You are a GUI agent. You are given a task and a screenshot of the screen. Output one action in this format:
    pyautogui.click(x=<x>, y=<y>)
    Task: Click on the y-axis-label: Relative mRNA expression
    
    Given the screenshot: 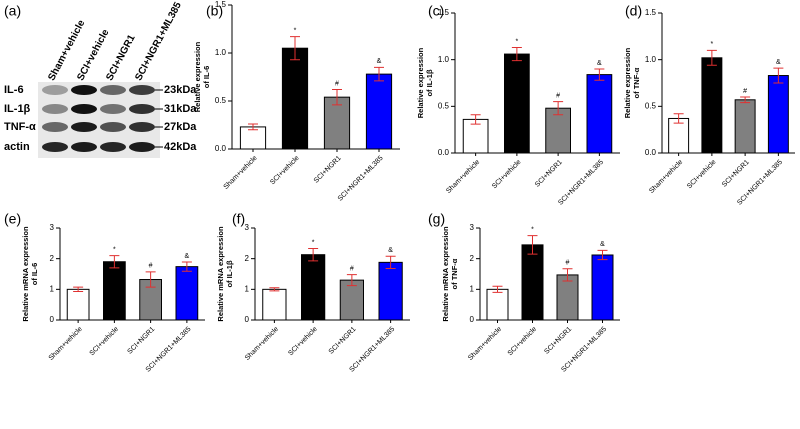 What is the action you would take?
    pyautogui.click(x=220, y=274)
    